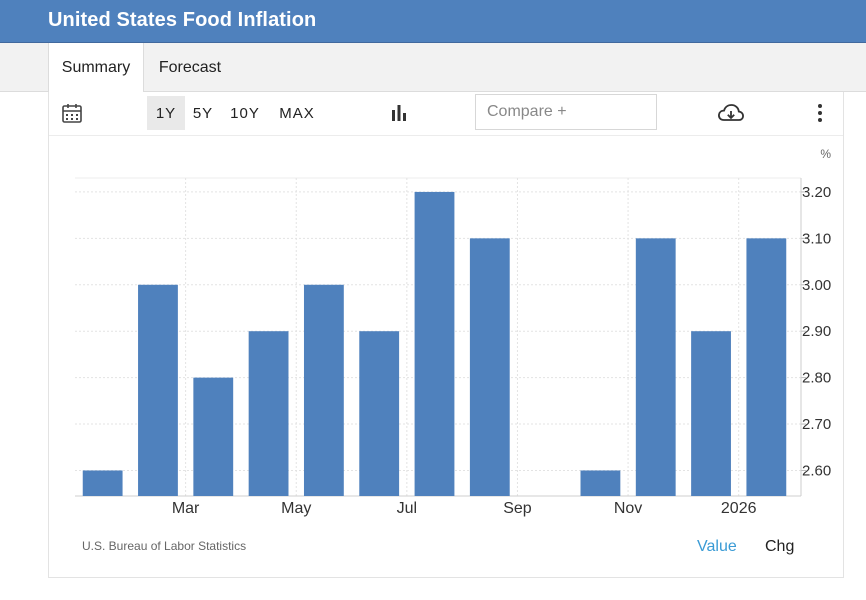 The height and width of the screenshot is (600, 866). Describe the element at coordinates (780, 546) in the screenshot. I see `change-toggle: Chg` at that location.